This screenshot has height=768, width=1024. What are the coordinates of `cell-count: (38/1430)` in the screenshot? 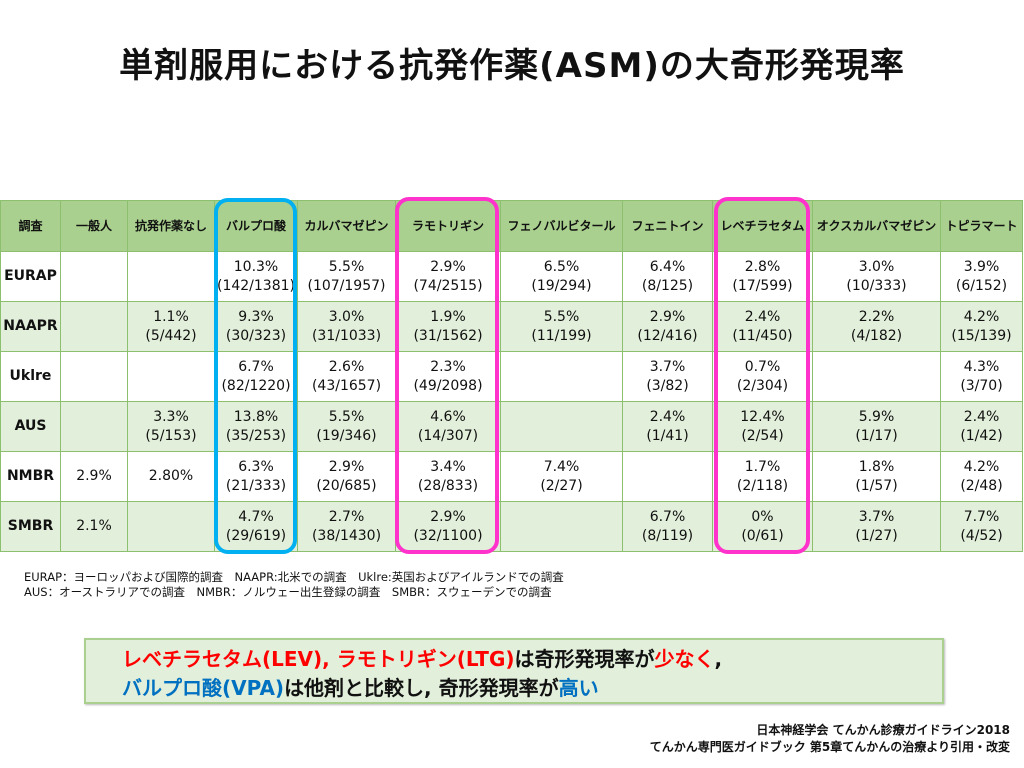 It's located at (346, 535).